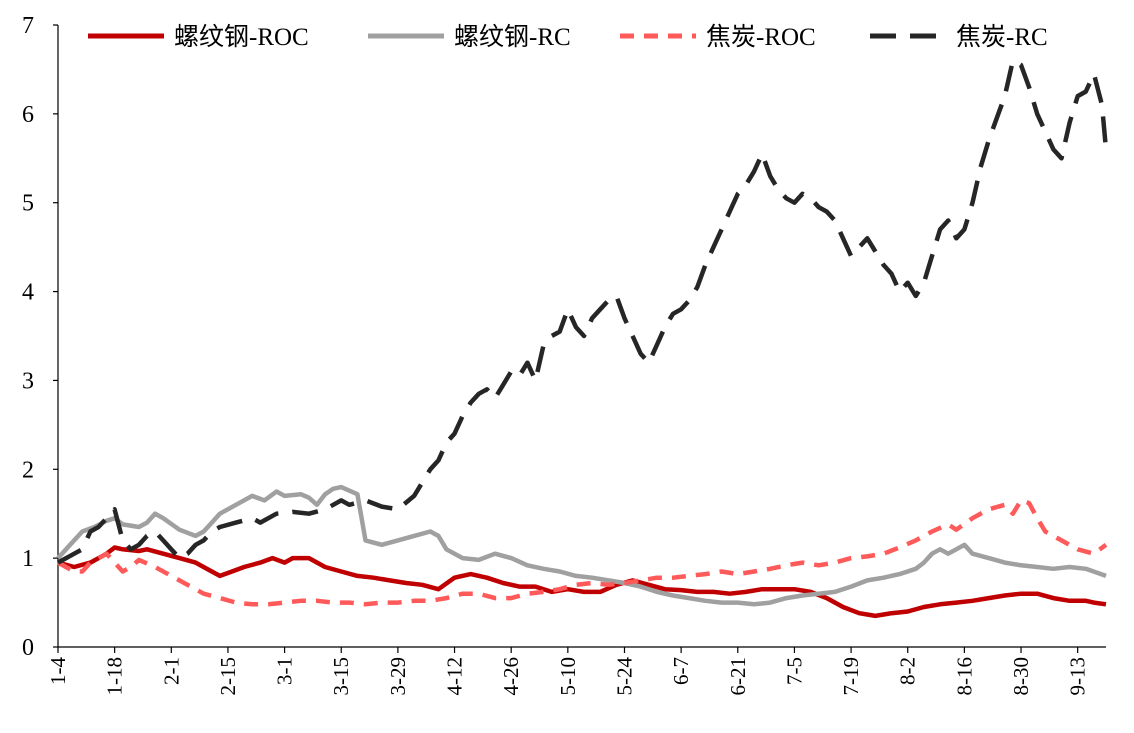  I want to click on x-tick-label: 1-4, so click(58, 671).